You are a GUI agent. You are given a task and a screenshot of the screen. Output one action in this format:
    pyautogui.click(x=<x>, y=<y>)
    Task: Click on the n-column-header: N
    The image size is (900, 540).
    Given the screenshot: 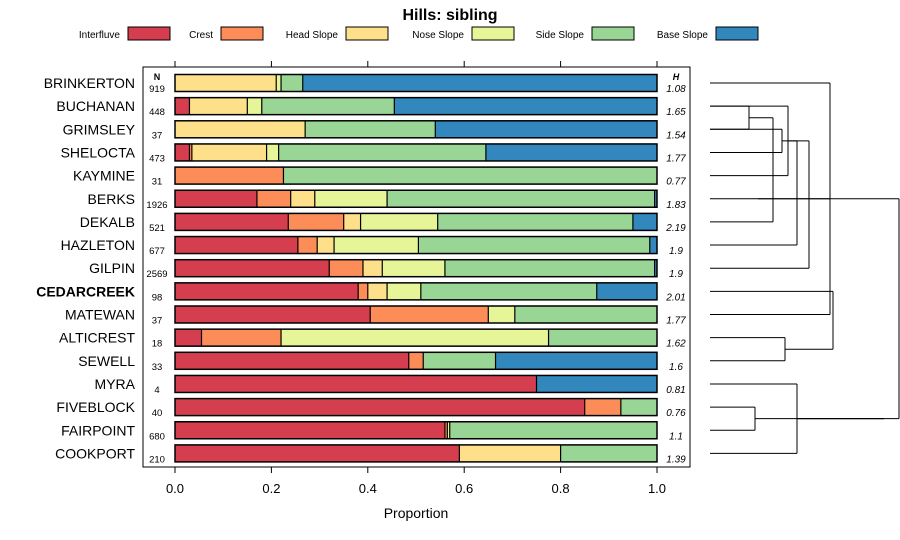 What is the action you would take?
    pyautogui.click(x=157, y=77)
    